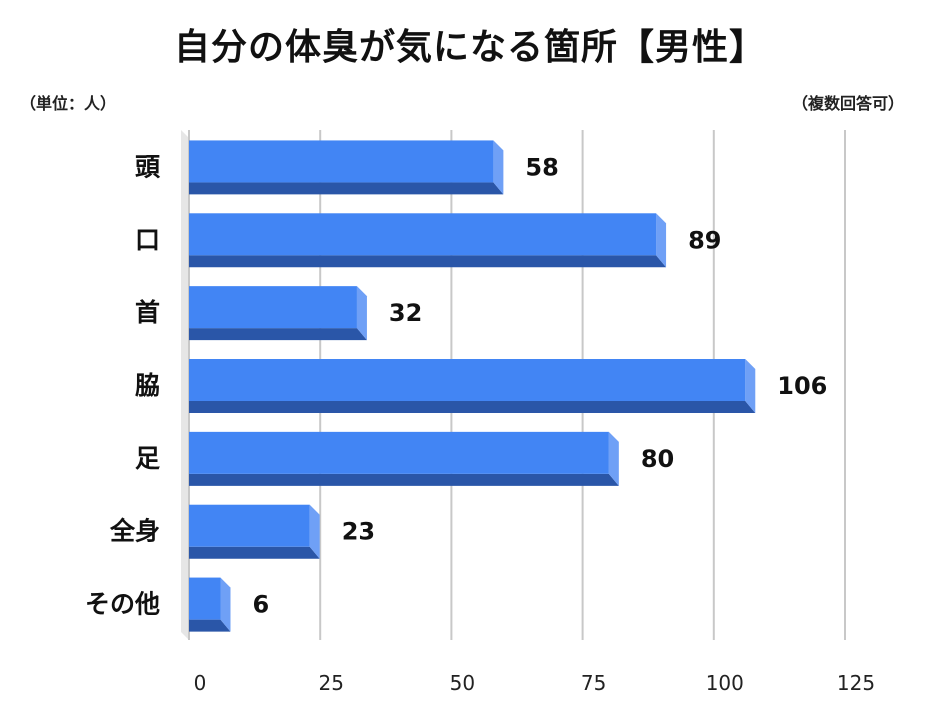 This screenshot has width=940, height=705. I want to click on x-tick-label: 100, so click(725, 683).